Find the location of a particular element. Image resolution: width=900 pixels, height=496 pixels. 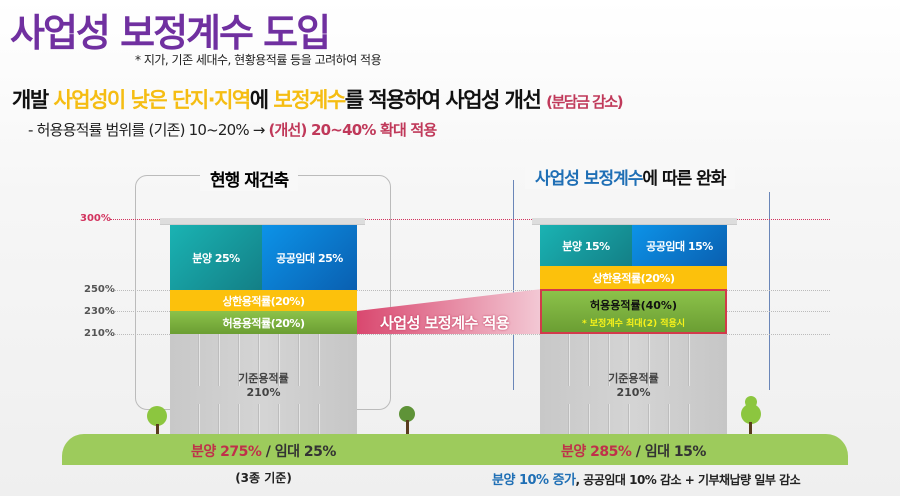

left-base-label: 기준용적률 is located at coordinates (263, 378).